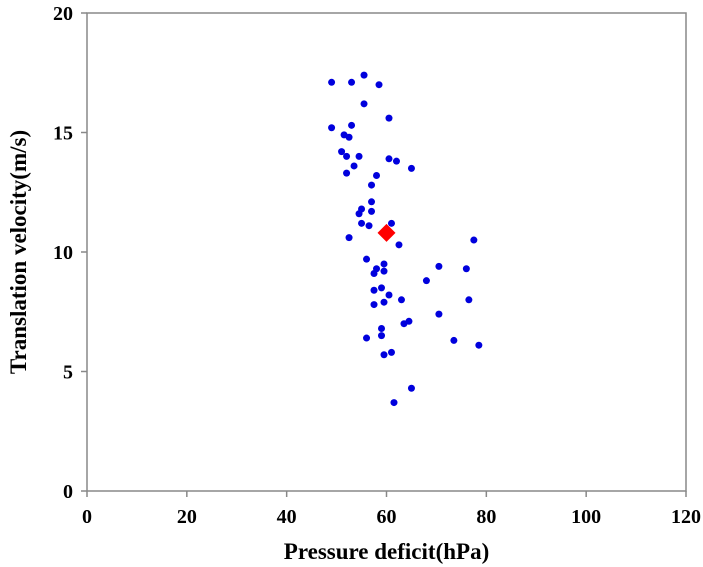  What do you see at coordinates (686, 517) in the screenshot?
I see `x-tick-label: 120` at bounding box center [686, 517].